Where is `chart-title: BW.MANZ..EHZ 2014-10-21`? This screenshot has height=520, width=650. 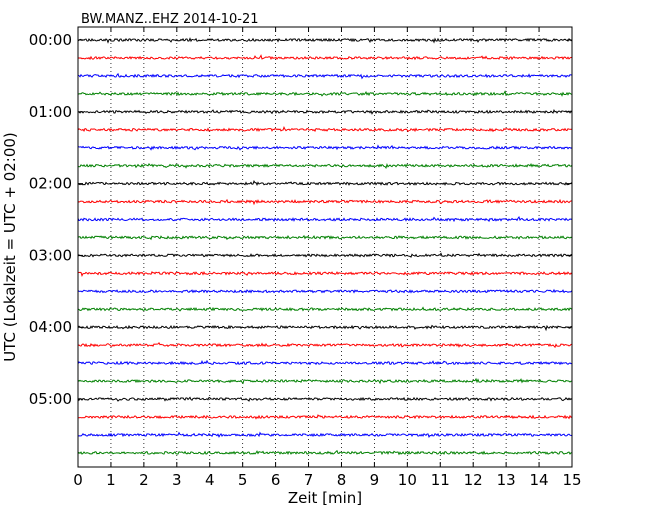 chart-title: BW.MANZ..EHZ 2014-10-21 is located at coordinates (170, 19).